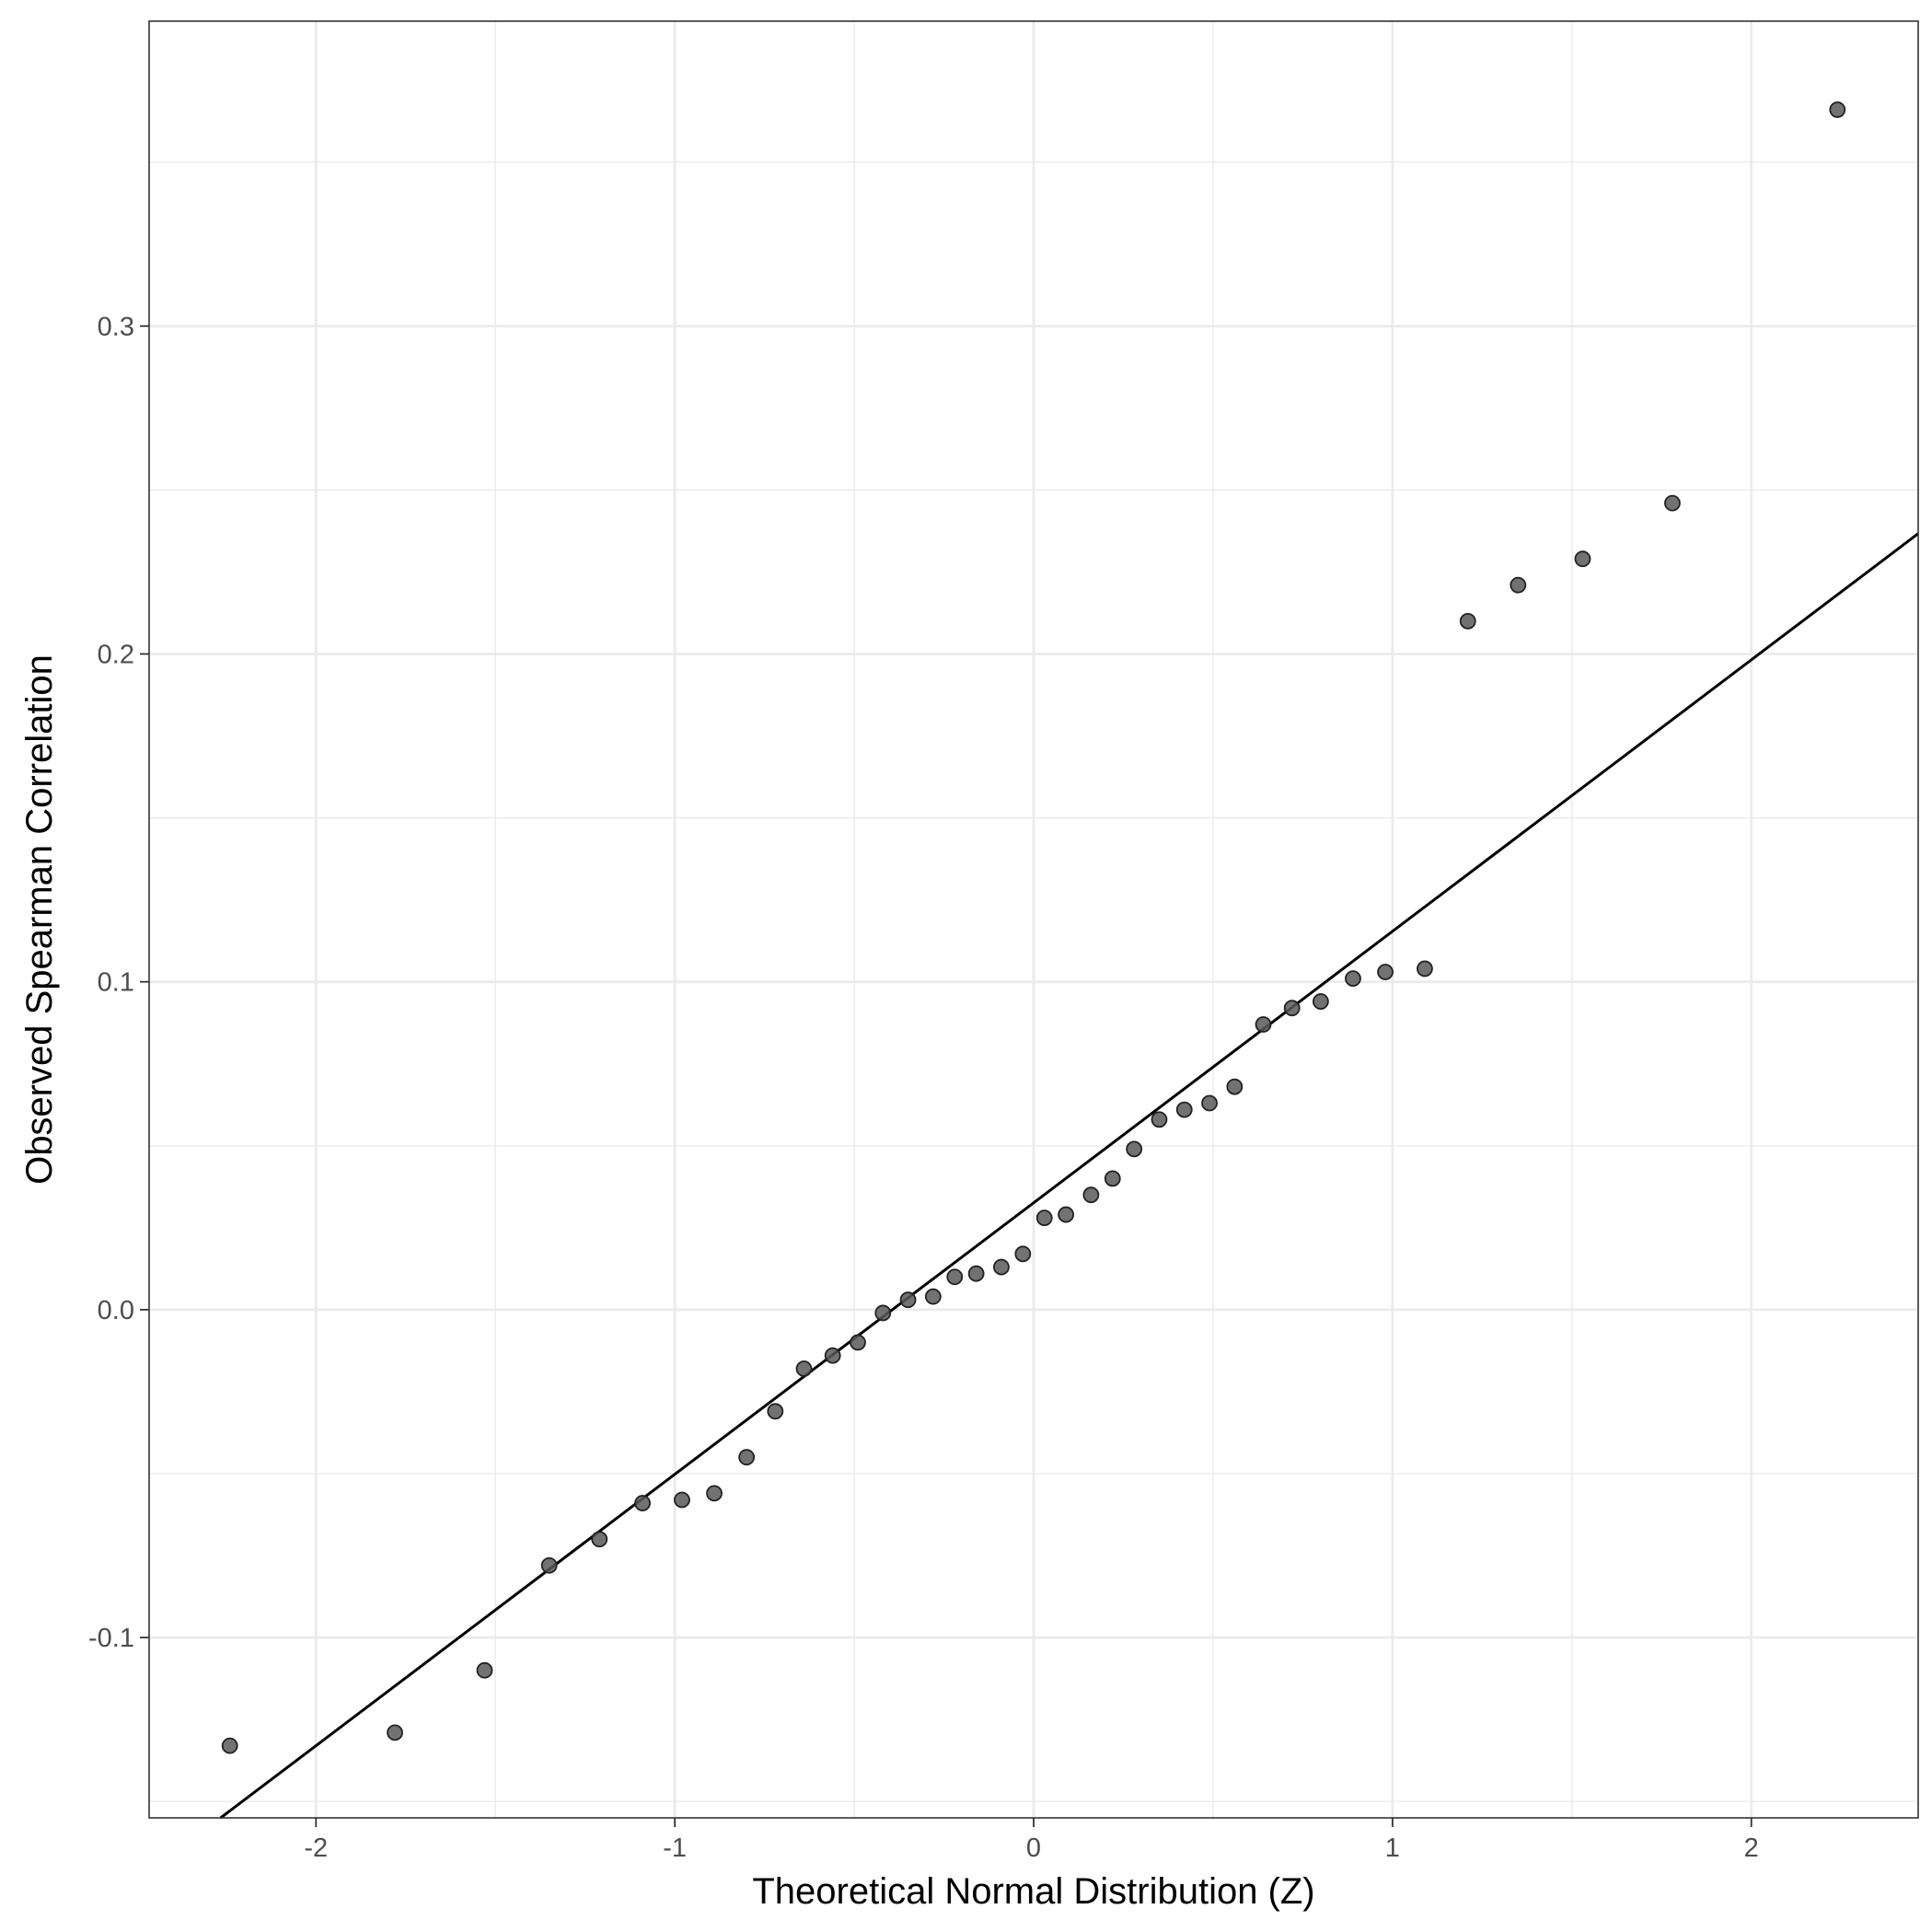 This screenshot has width=1932, height=1932. Describe the element at coordinates (111, 1639) in the screenshot. I see `y-tick-label: -0.1` at that location.